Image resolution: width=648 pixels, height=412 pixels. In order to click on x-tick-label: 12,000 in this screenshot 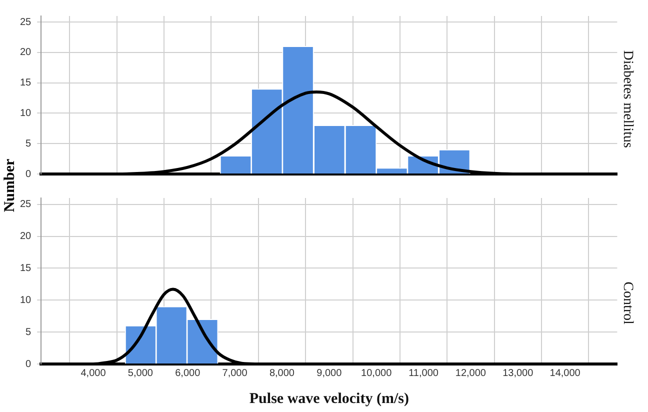, I will do `click(470, 373)`.